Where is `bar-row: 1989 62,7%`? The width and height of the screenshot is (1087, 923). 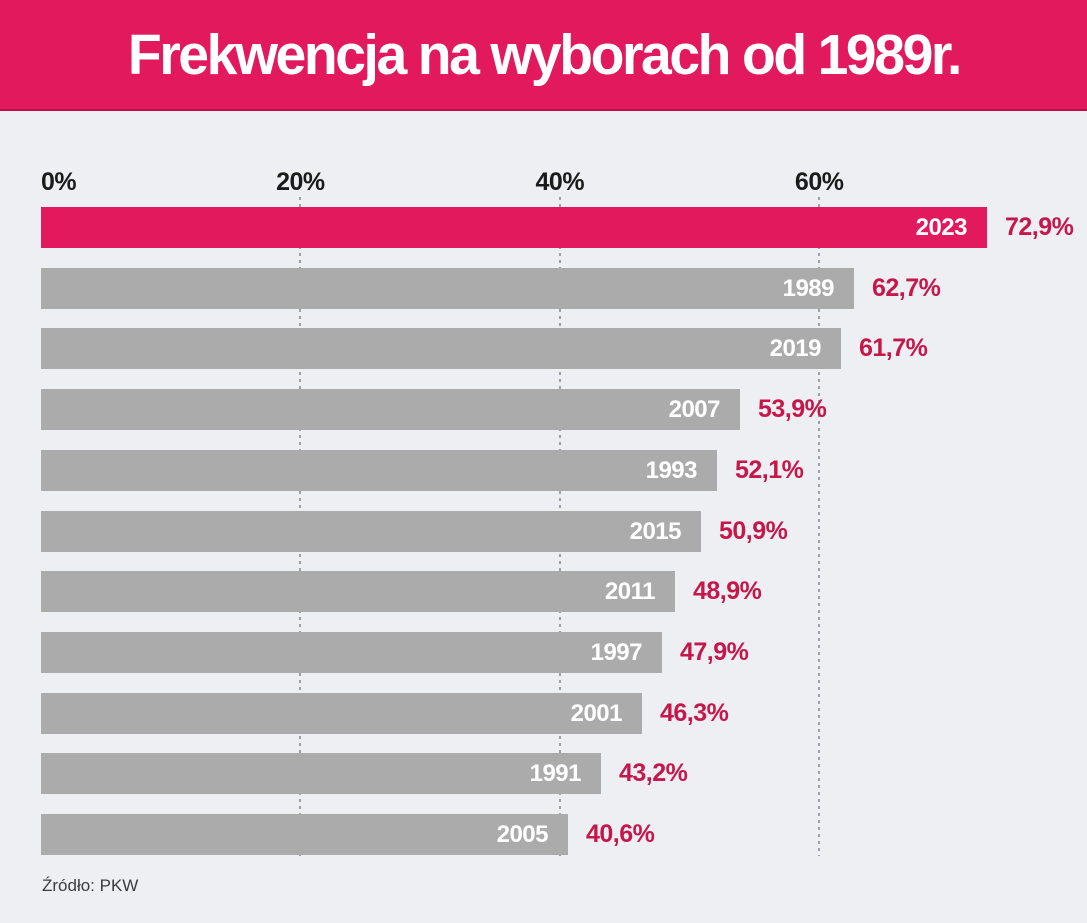 bar-row: 1989 62,7% is located at coordinates (564, 288).